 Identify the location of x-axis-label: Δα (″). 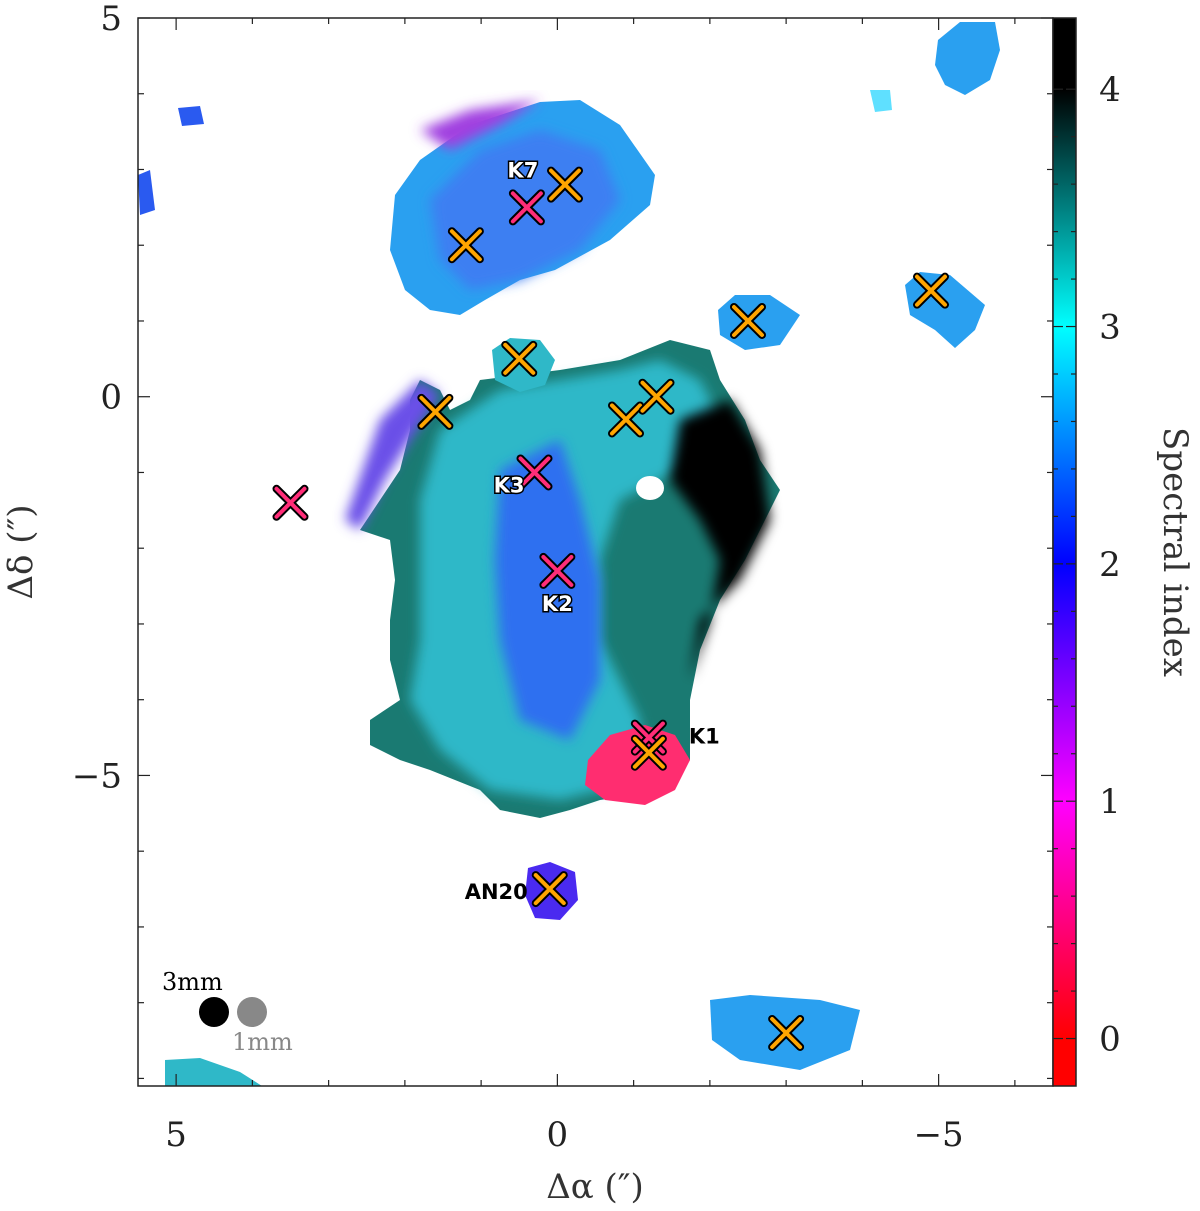
(595, 1187).